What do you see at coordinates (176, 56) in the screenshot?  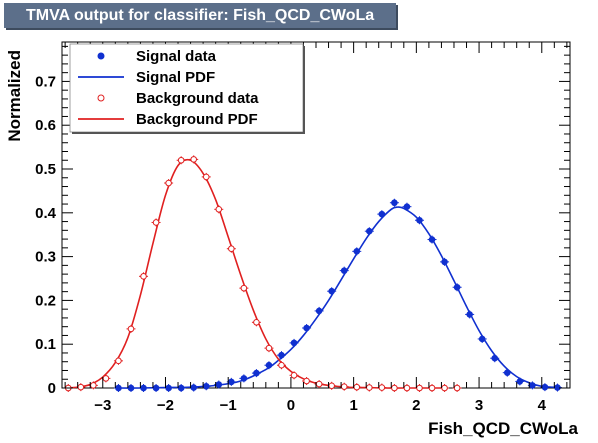 I see `legend-label: Signal data` at bounding box center [176, 56].